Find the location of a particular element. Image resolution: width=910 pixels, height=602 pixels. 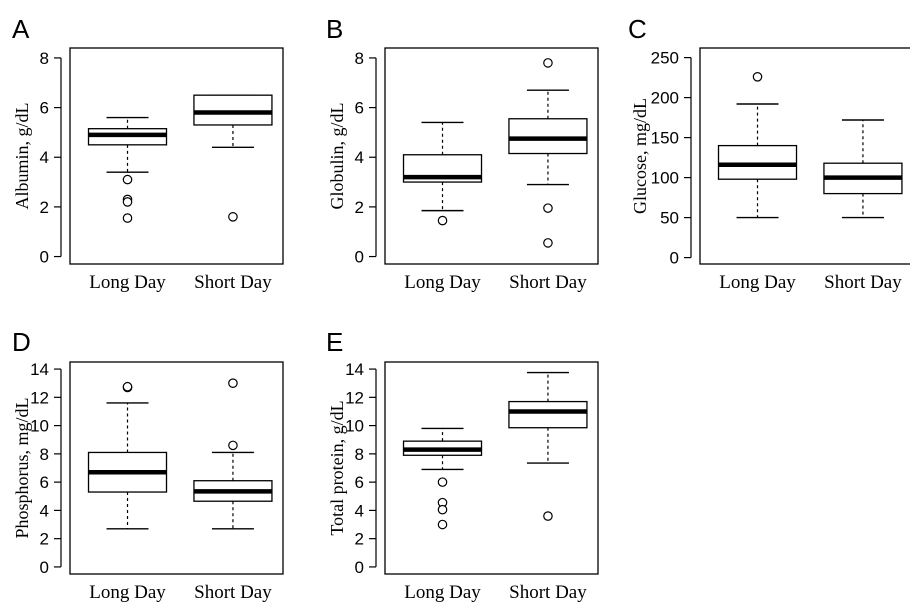

y-axis-title: Total protein, g/dL is located at coordinates (337, 467).